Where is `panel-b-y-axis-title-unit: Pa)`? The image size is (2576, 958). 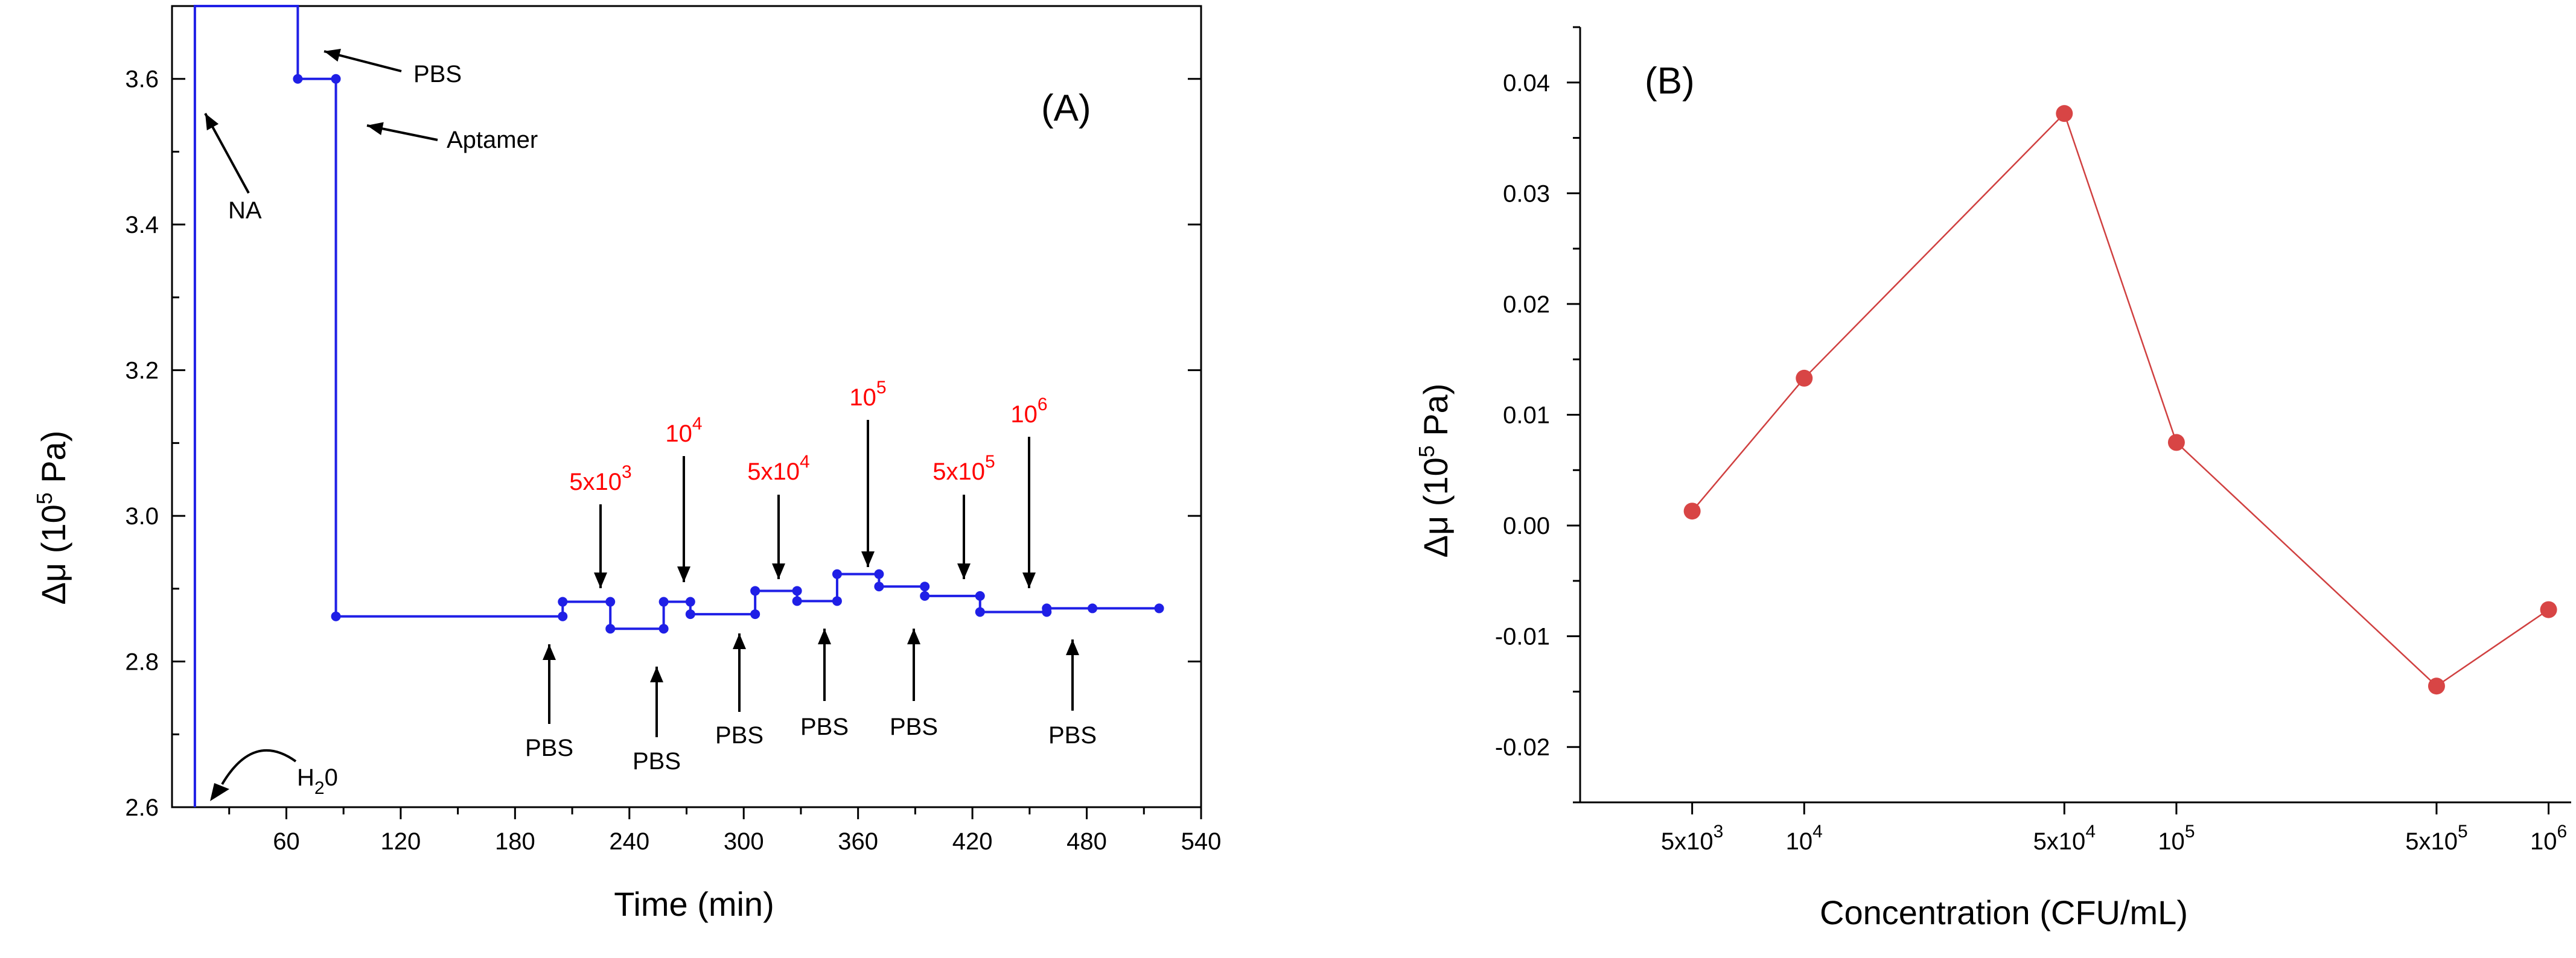 panel-b-y-axis-title-unit: Pa) is located at coordinates (1436, 415).